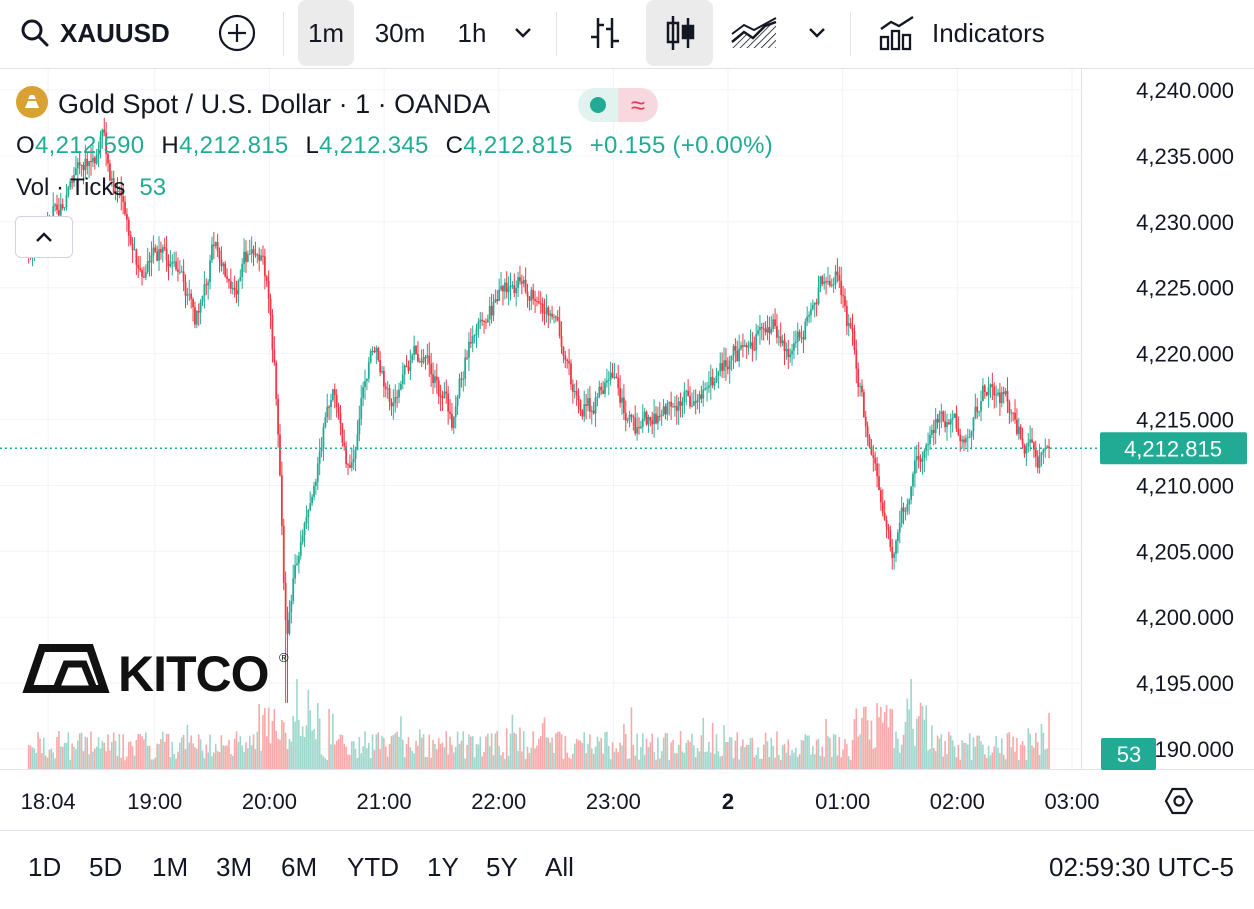 Image resolution: width=1254 pixels, height=909 pixels. What do you see at coordinates (1179, 801) in the screenshot?
I see `chart-settings-button` at bounding box center [1179, 801].